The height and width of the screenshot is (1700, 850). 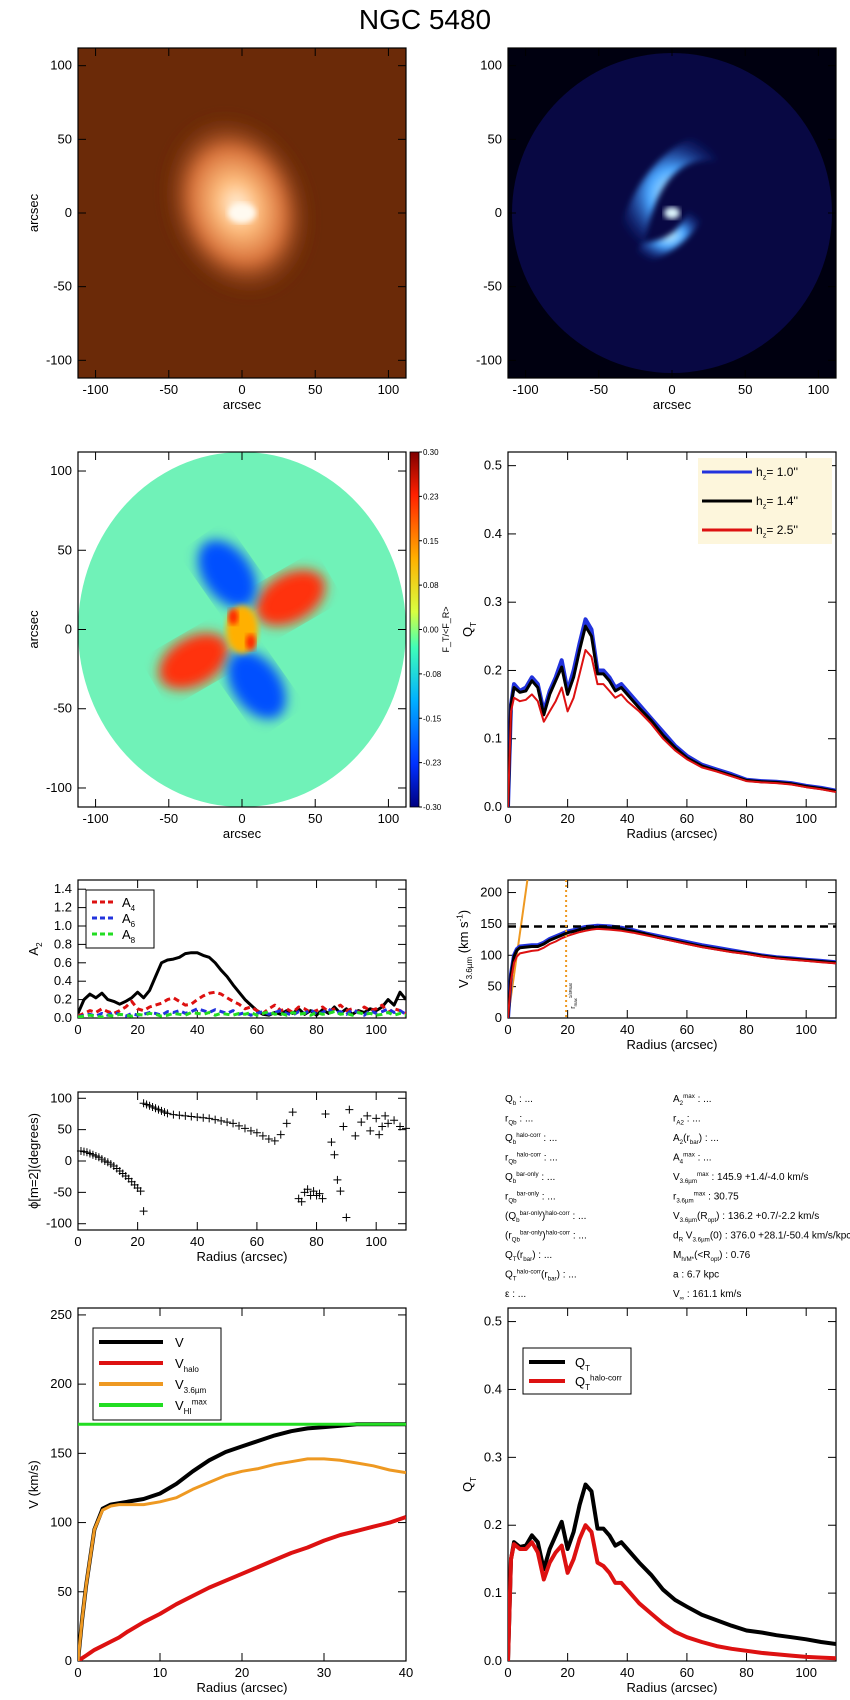 What do you see at coordinates (671, 389) in the screenshot?
I see `p2-xtick-label: 0` at bounding box center [671, 389].